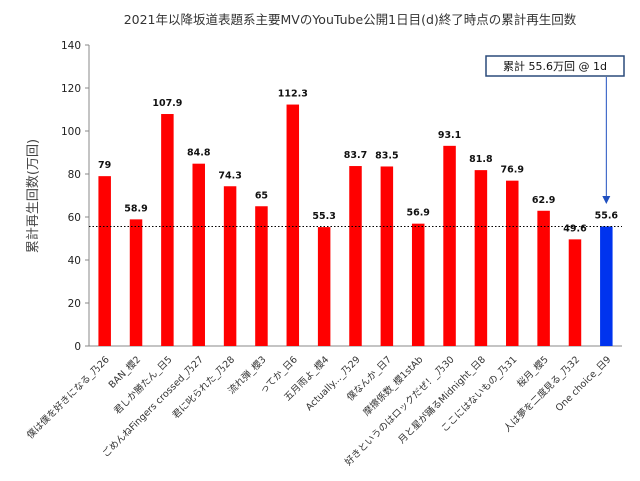 This screenshot has width=640, height=481. What do you see at coordinates (74, 218) in the screenshot?
I see `y-tick-label: 60` at bounding box center [74, 218].